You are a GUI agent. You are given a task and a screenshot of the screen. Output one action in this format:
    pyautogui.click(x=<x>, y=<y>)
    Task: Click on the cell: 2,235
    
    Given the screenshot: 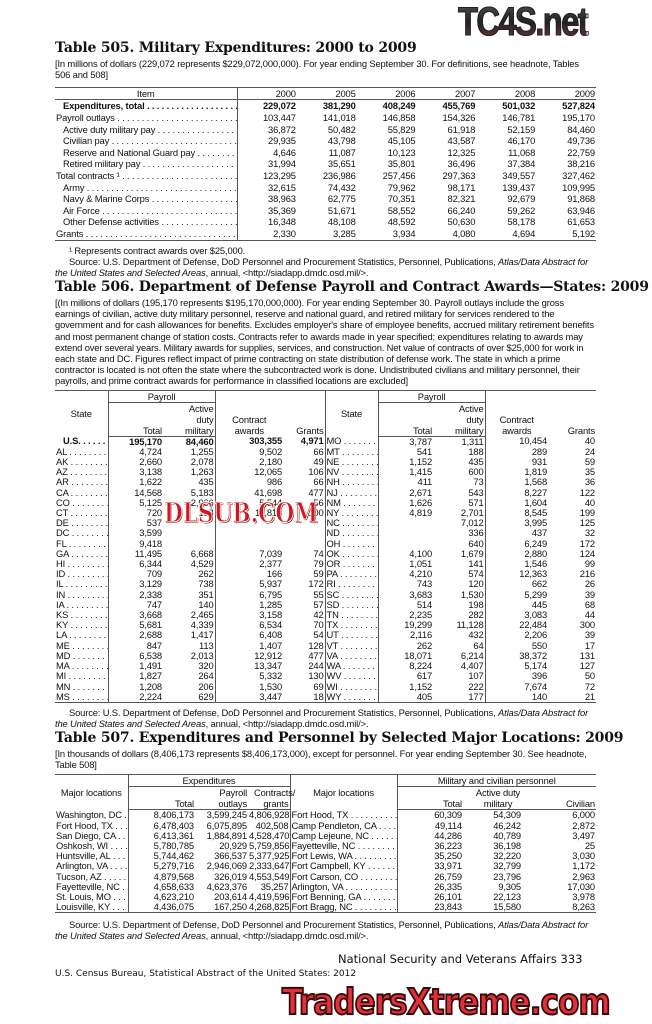 What is the action you would take?
    pyautogui.click(x=421, y=615)
    